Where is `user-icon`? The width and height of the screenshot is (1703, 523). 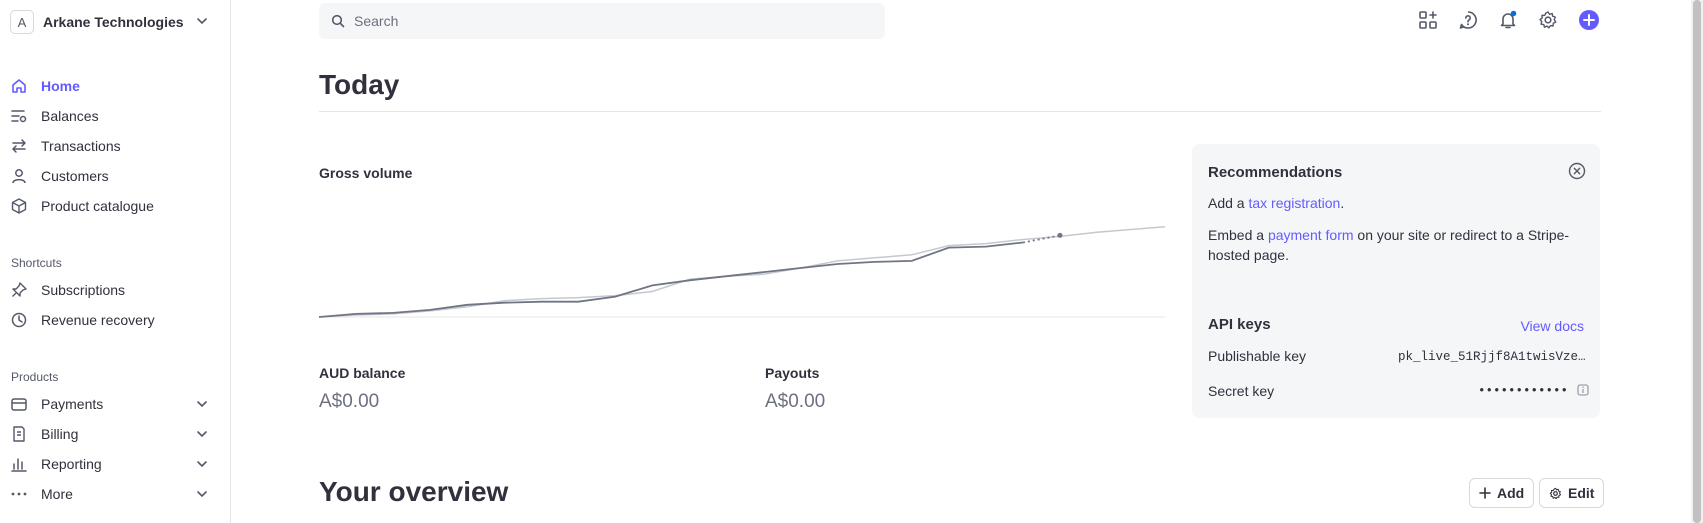
user-icon is located at coordinates (19, 176).